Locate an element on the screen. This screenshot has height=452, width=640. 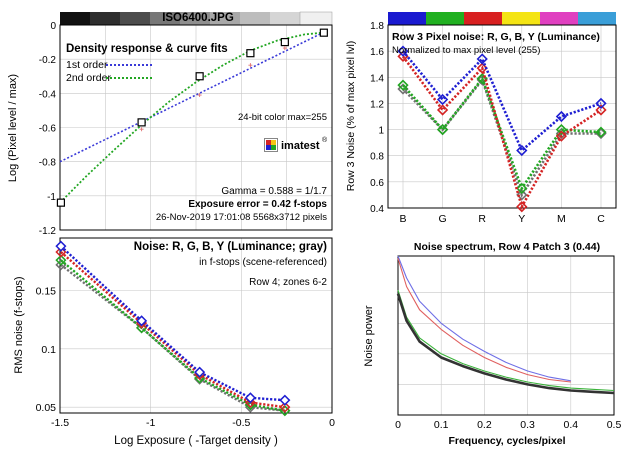
spectrum-line-Y is located at coordinates (505, 344).